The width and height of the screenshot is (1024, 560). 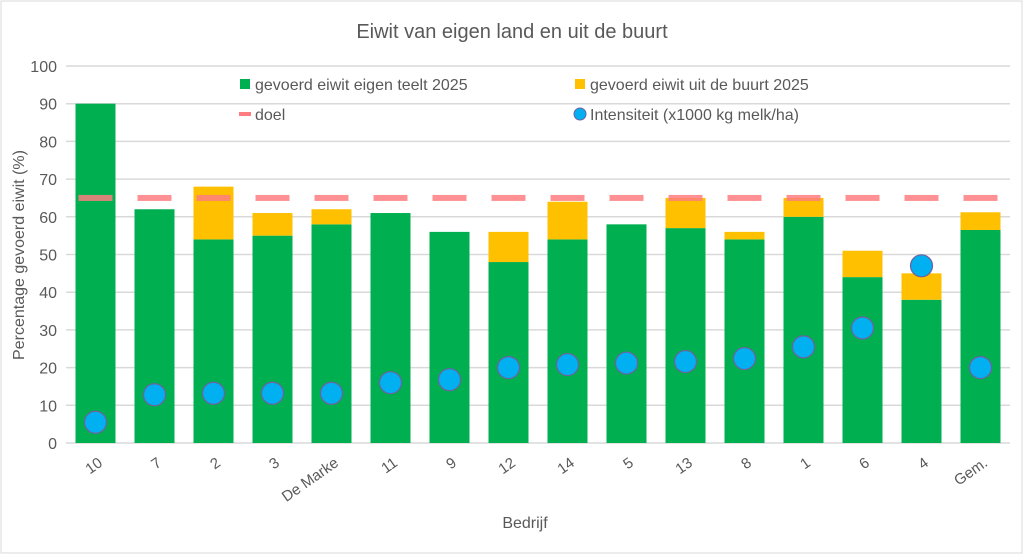 I want to click on y-axis-label: Percentage gevoerd eiwit (%), so click(x=19, y=255).